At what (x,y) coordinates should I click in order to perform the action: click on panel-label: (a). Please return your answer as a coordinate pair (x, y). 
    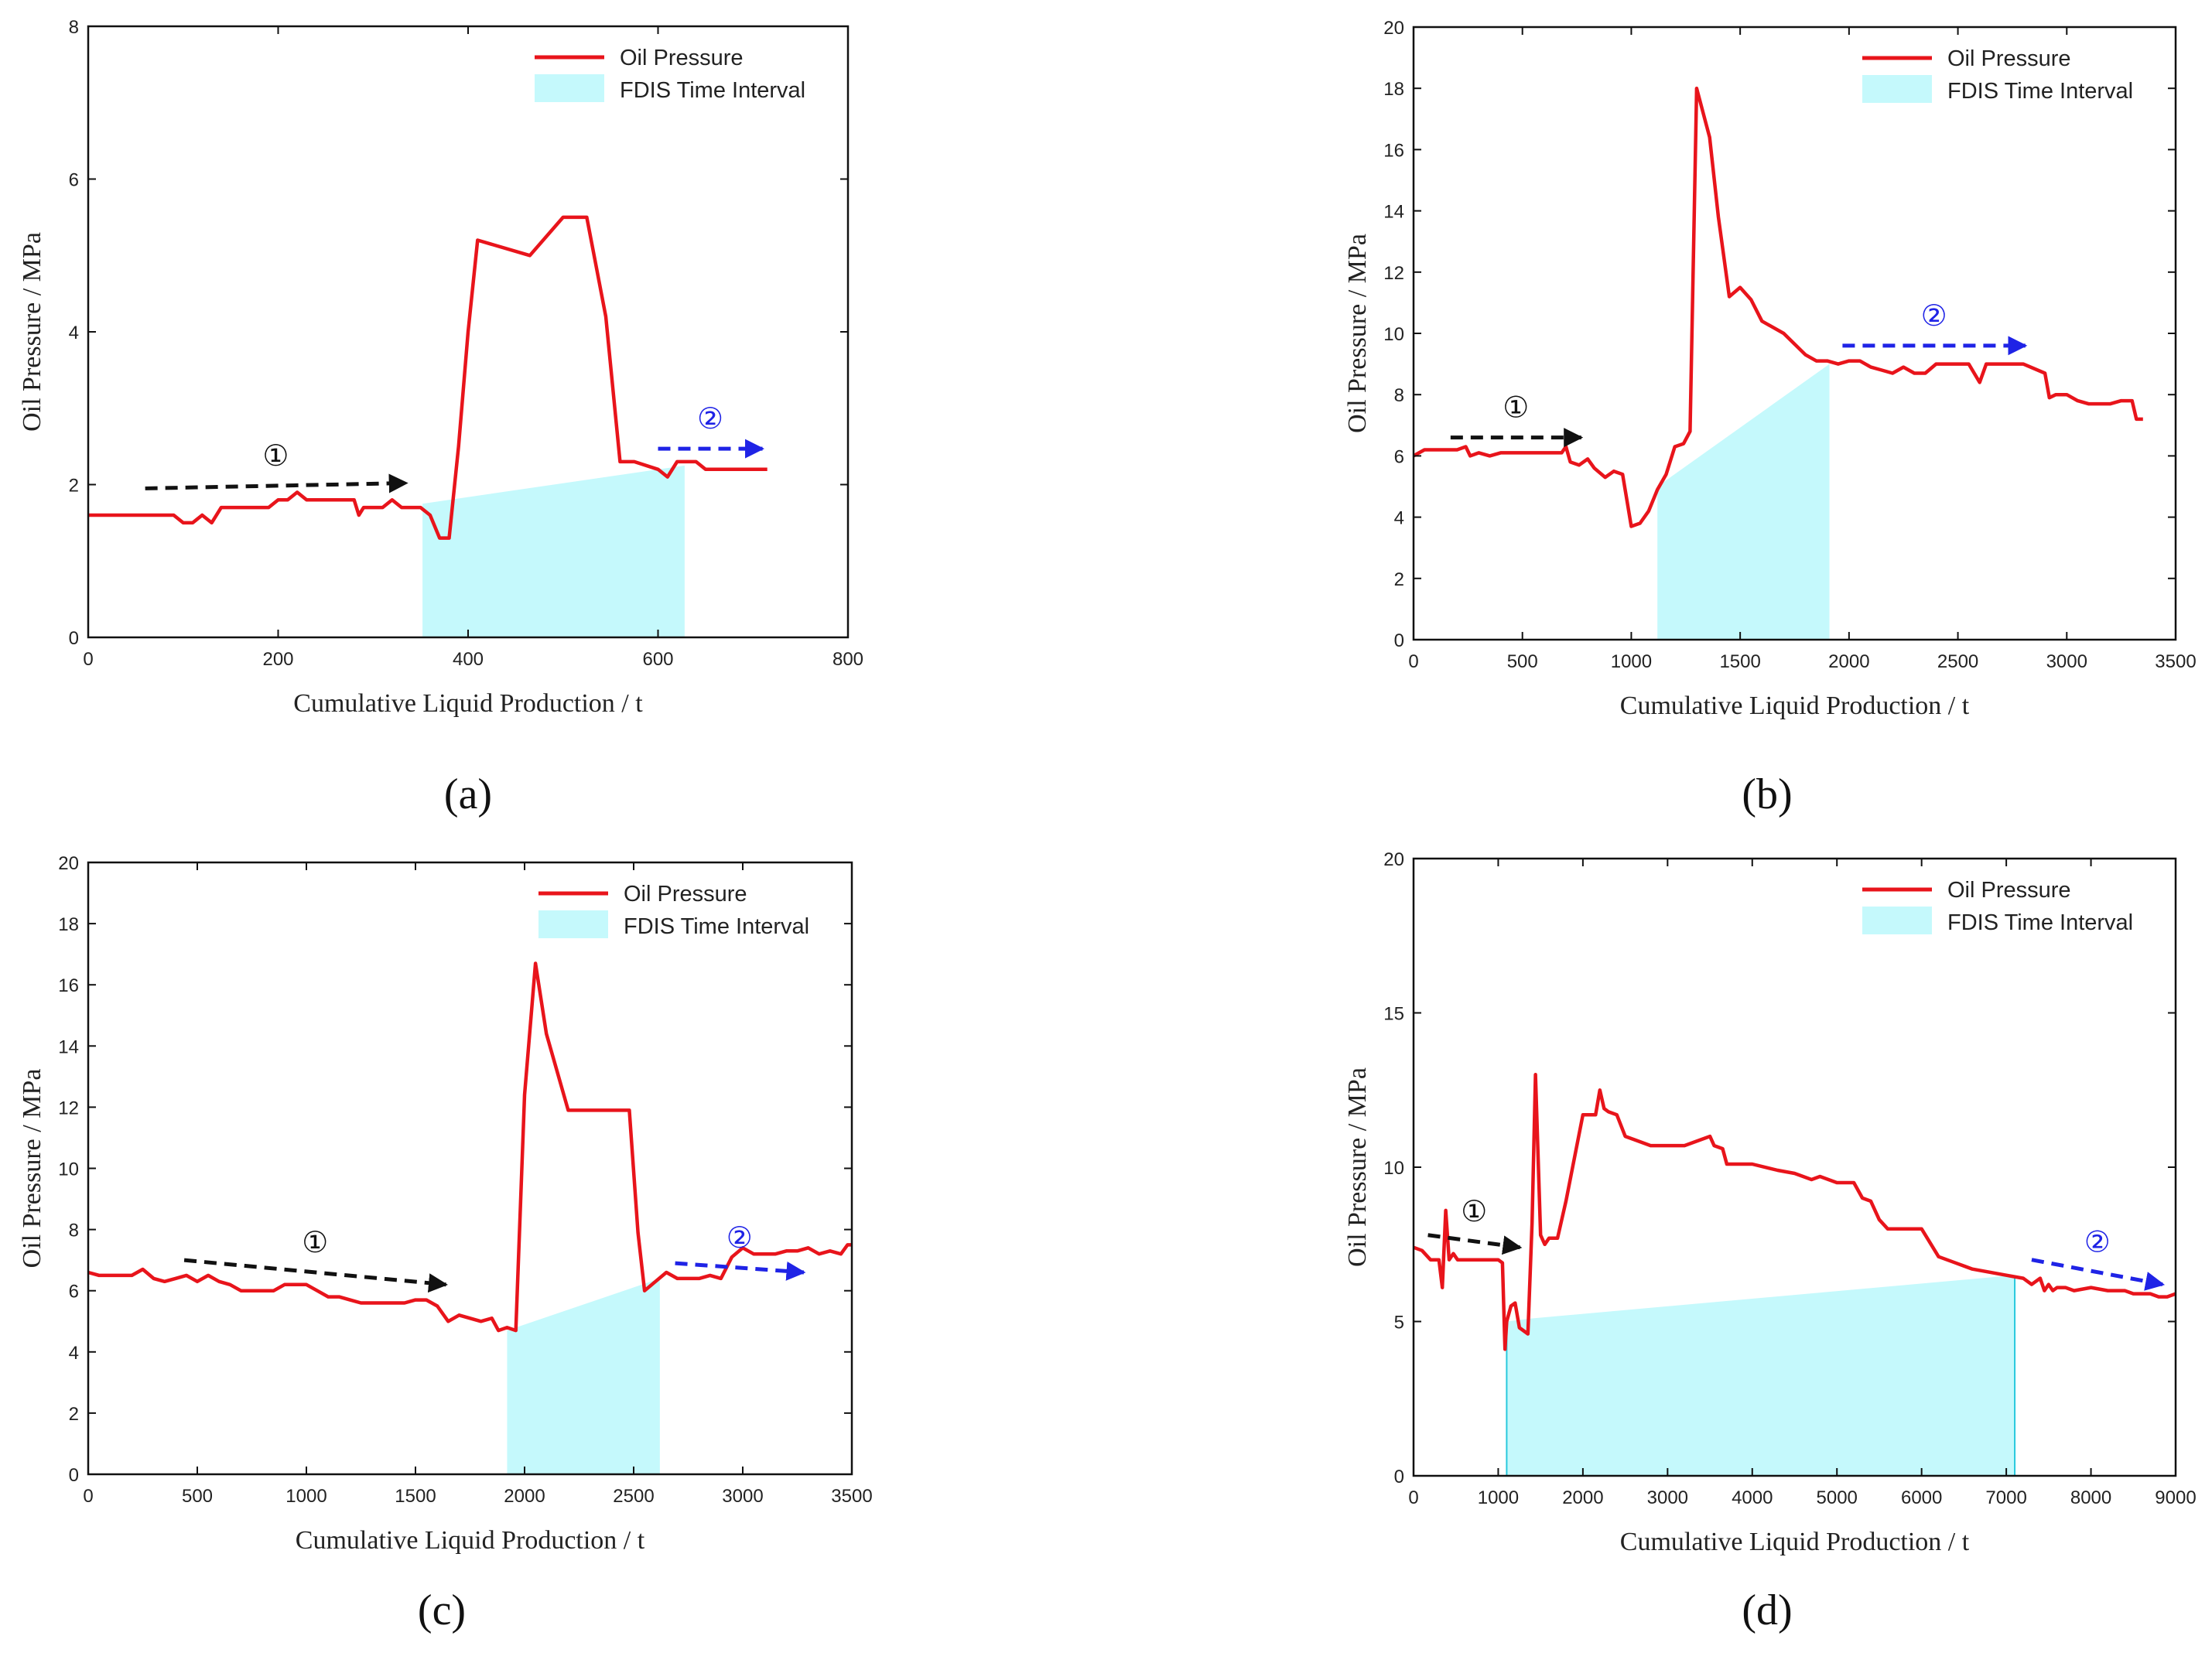
    Looking at the image, I should click on (468, 794).